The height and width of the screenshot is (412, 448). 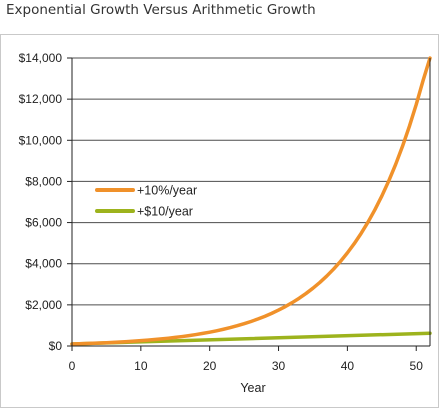 What do you see at coordinates (41, 58) in the screenshot?
I see `y-tick-label: $14,000` at bounding box center [41, 58].